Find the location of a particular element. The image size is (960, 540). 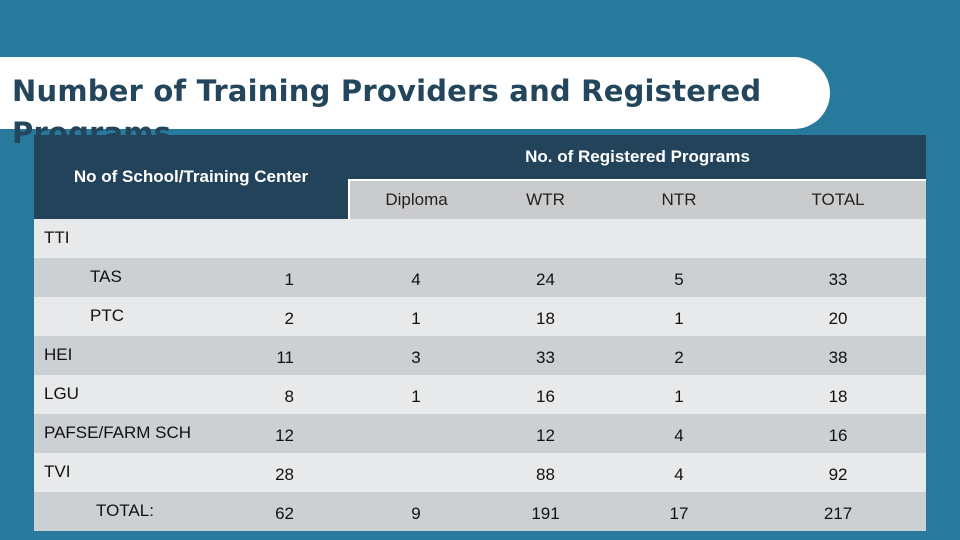

table-row-ptc: PTC 2 1 18 1 20 is located at coordinates (480, 316).